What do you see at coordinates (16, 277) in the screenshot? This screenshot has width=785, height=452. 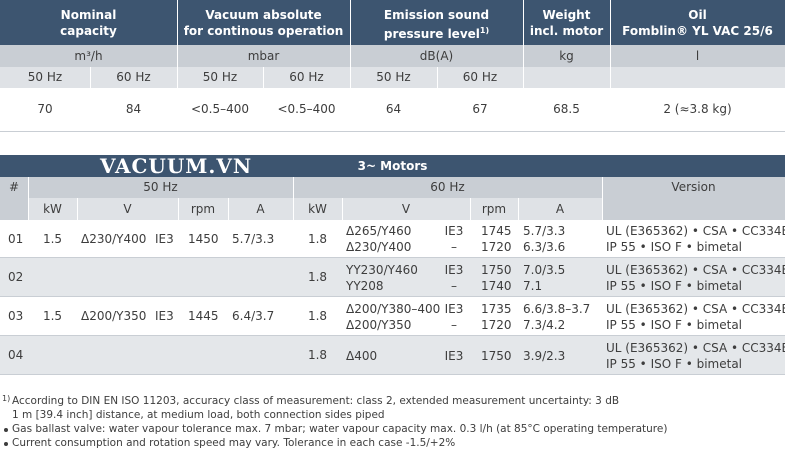 I see `no: 02` at bounding box center [16, 277].